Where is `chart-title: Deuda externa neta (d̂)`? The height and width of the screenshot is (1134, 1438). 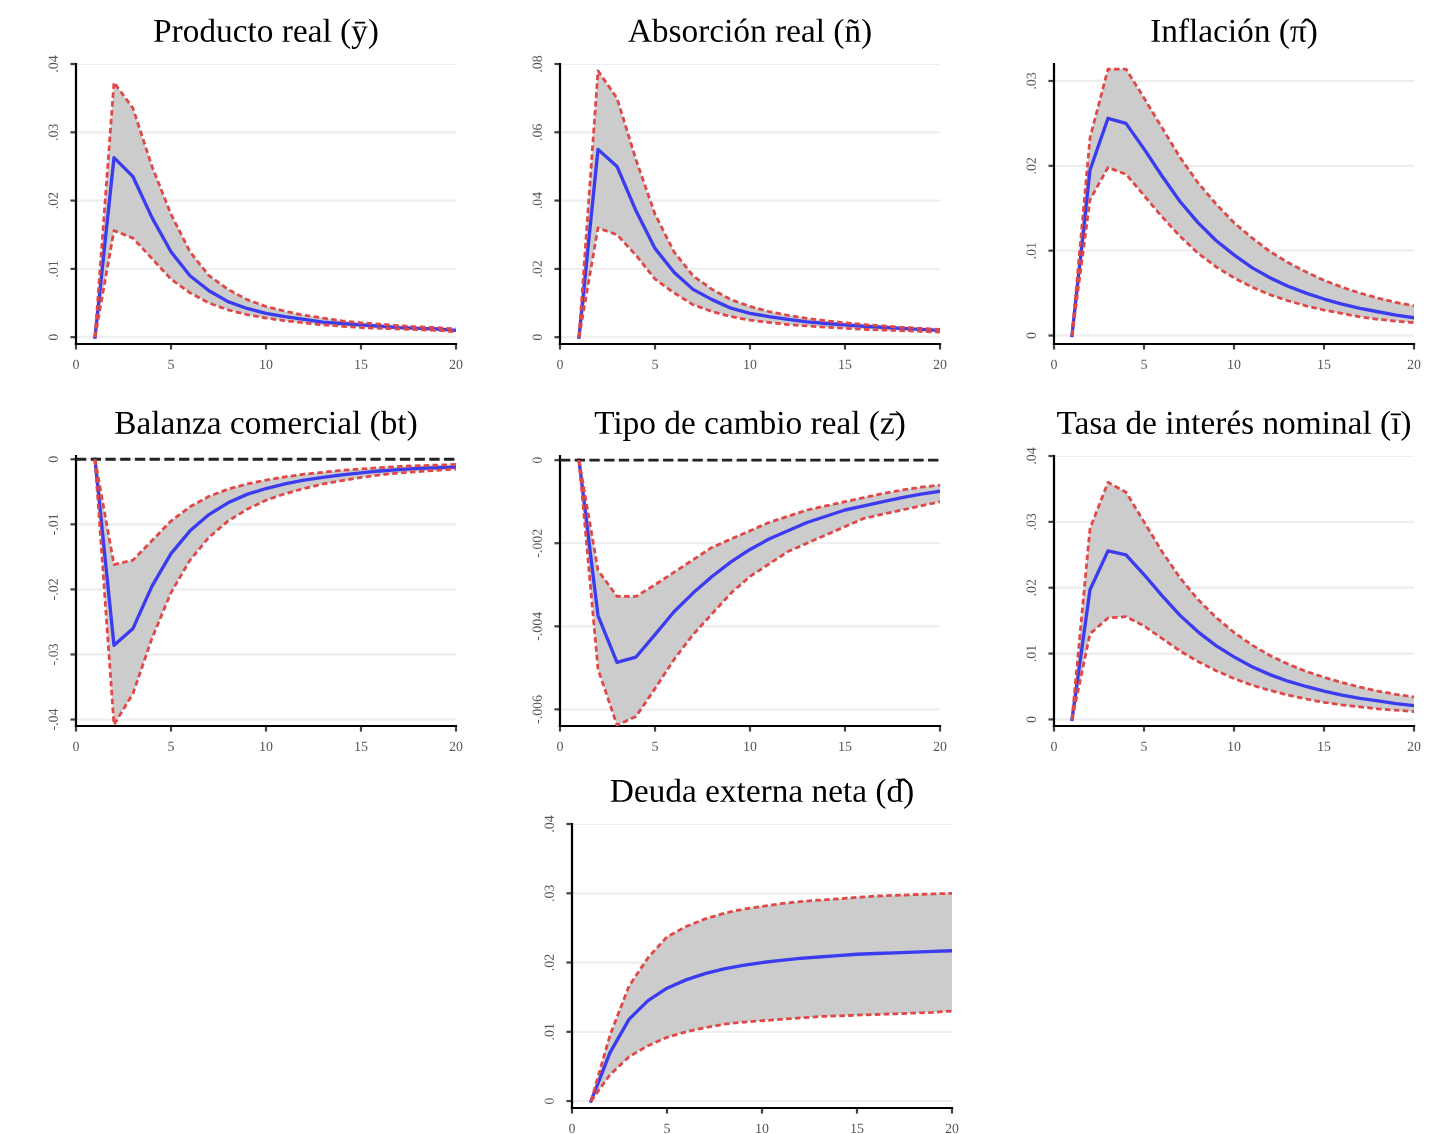 chart-title: Deuda externa neta (d̂) is located at coordinates (761, 793).